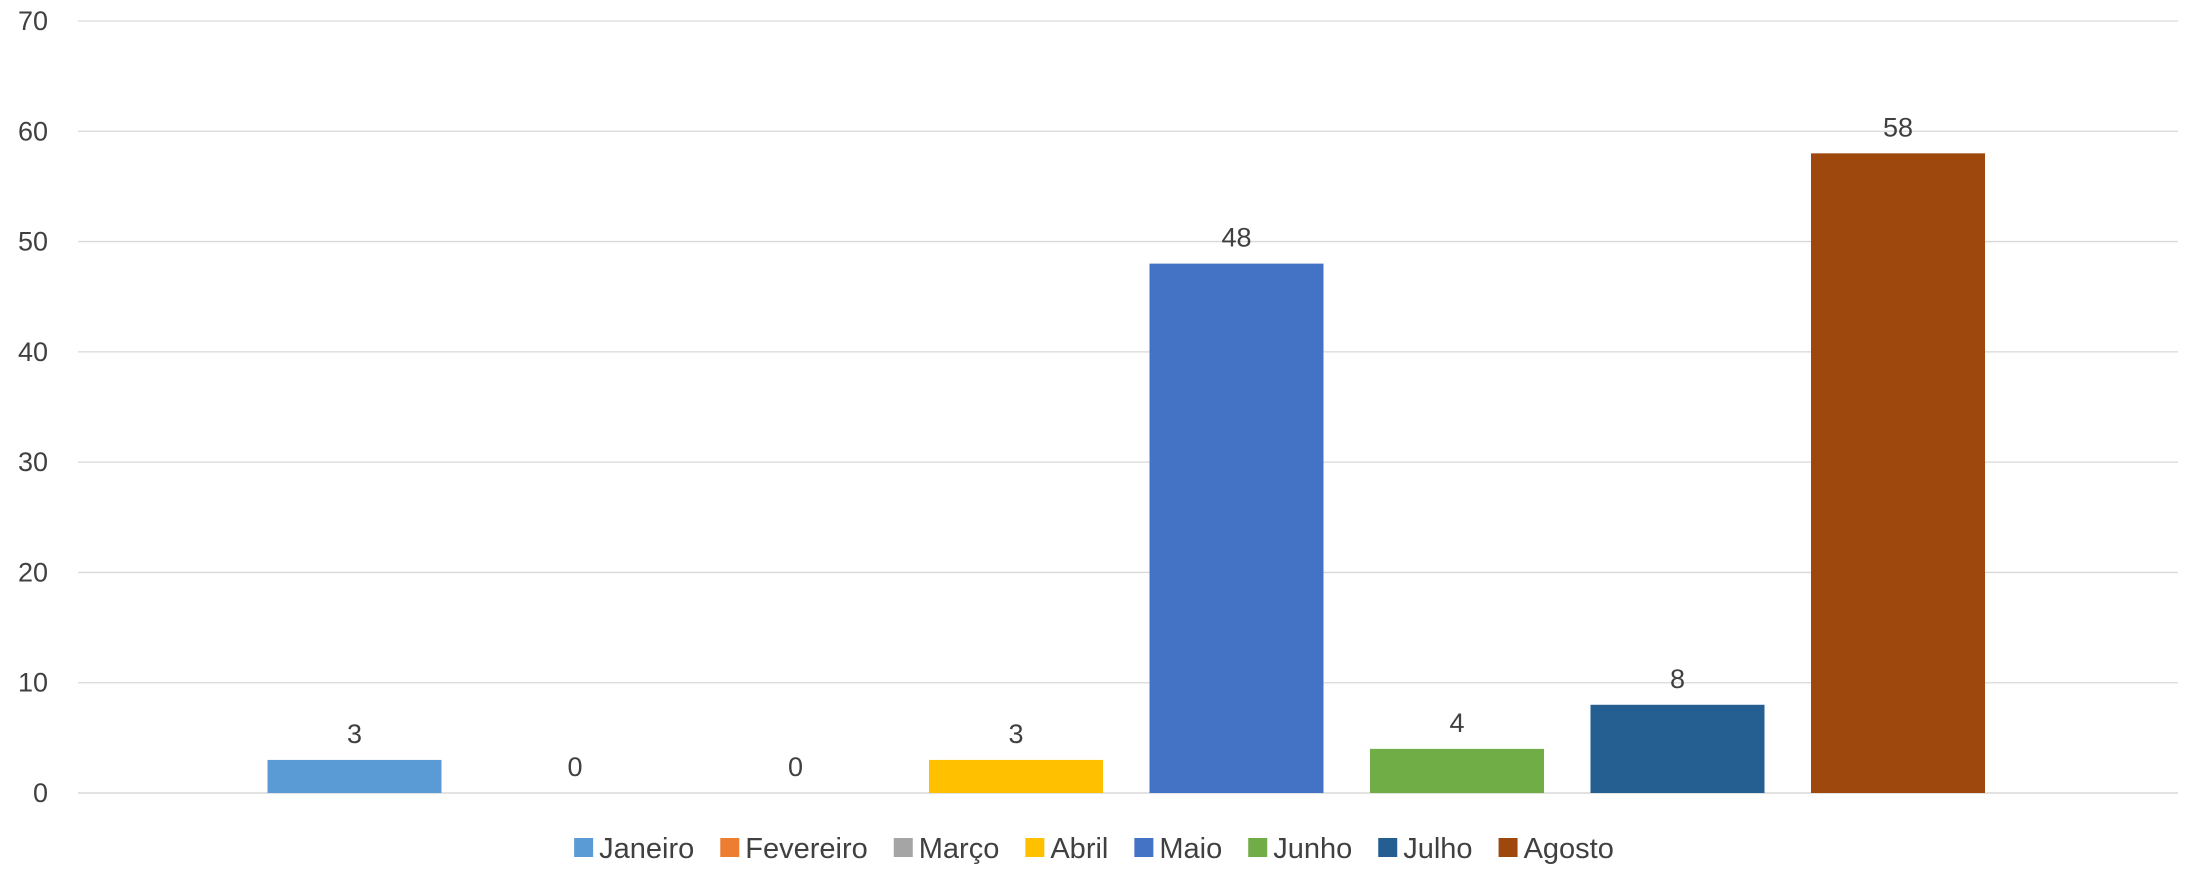 This screenshot has height=880, width=2188. What do you see at coordinates (1312, 849) in the screenshot?
I see `legend-label: Junho` at bounding box center [1312, 849].